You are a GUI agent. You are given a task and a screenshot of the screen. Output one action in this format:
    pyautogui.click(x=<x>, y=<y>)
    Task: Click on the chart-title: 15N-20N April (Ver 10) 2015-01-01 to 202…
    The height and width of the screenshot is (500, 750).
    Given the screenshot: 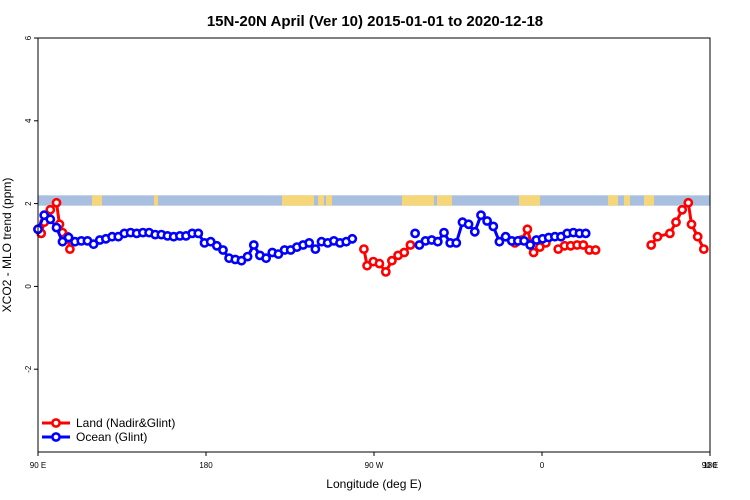 What is the action you would take?
    pyautogui.click(x=375, y=21)
    